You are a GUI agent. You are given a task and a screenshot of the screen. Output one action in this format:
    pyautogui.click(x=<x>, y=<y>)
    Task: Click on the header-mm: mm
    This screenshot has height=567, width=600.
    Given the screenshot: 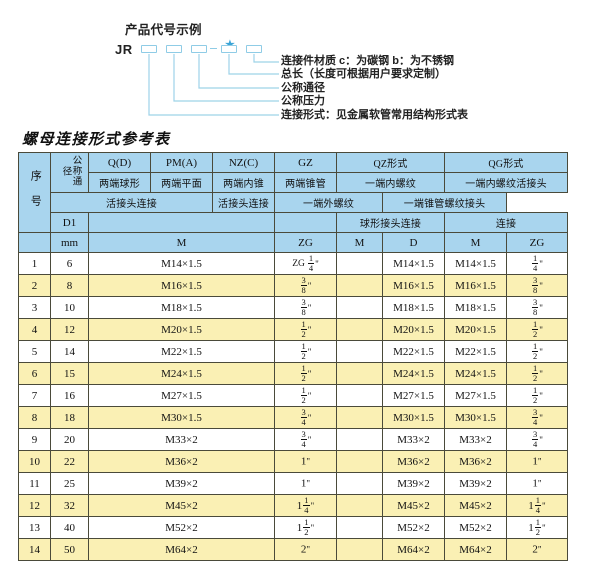 What is the action you would take?
    pyautogui.click(x=69, y=242)
    